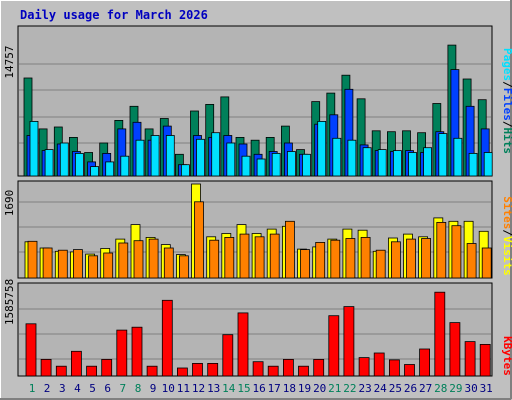 The height and width of the screenshot is (400, 512). What do you see at coordinates (506, 356) in the screenshot?
I see `legend-kbytes: KBytes` at bounding box center [506, 356].